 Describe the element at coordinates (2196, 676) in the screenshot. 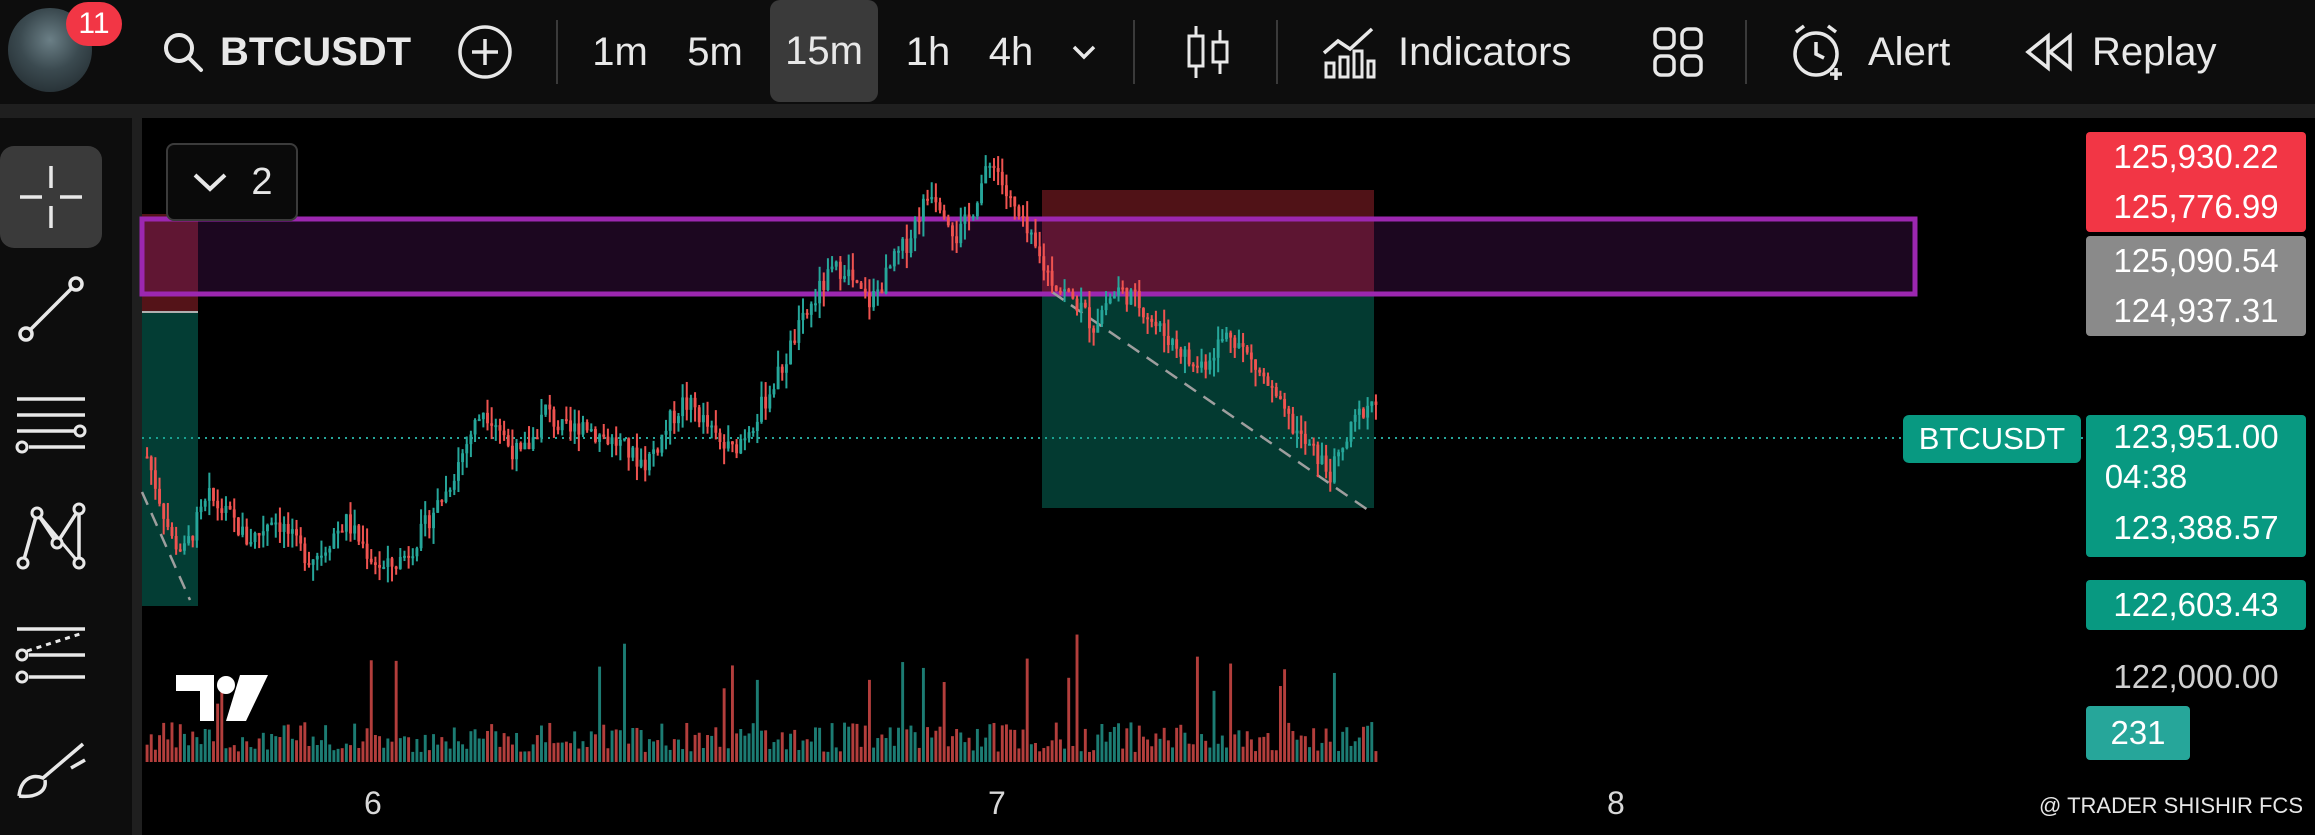

I see `price-axis-tick: 122,000.00` at that location.